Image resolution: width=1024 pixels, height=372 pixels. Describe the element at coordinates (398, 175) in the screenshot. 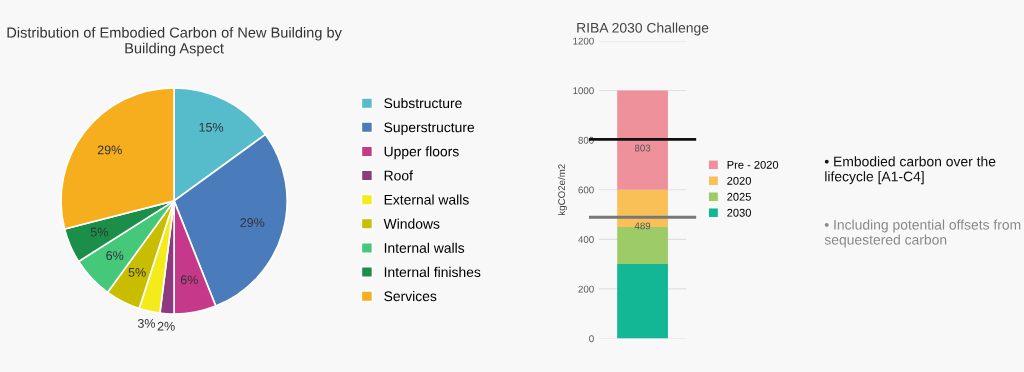

I see `legend-label: Roof` at that location.